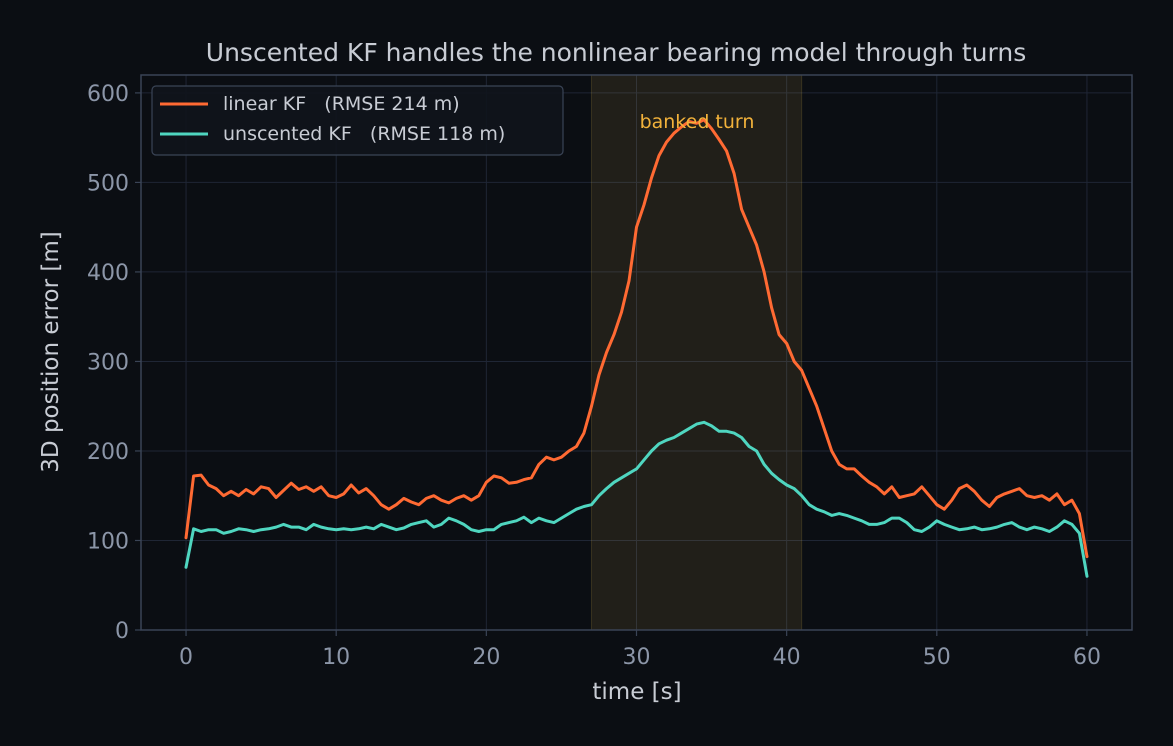 The image size is (1173, 746). I want to click on x-tick-label: 0, so click(186, 657).